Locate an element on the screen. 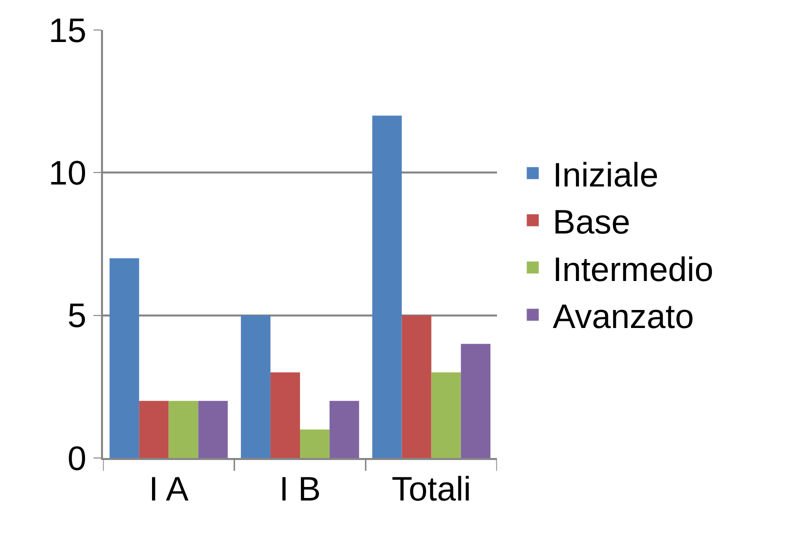  y-tick-label: 15 is located at coordinates (67, 31).